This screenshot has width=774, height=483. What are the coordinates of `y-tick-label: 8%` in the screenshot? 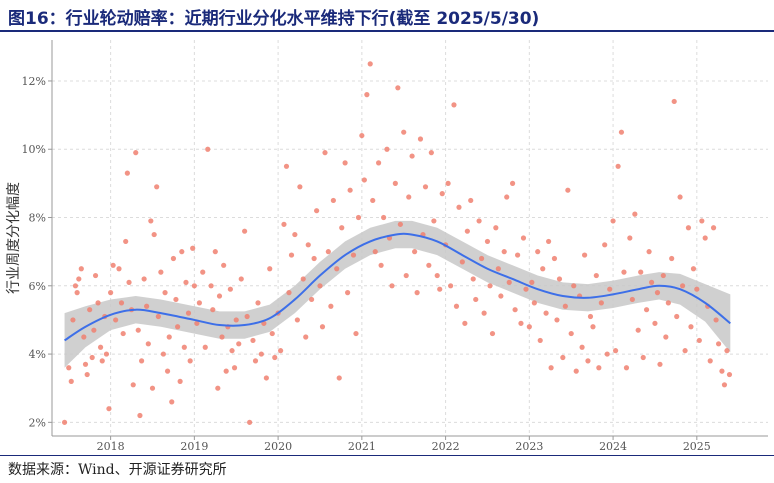 It's located at (37, 218).